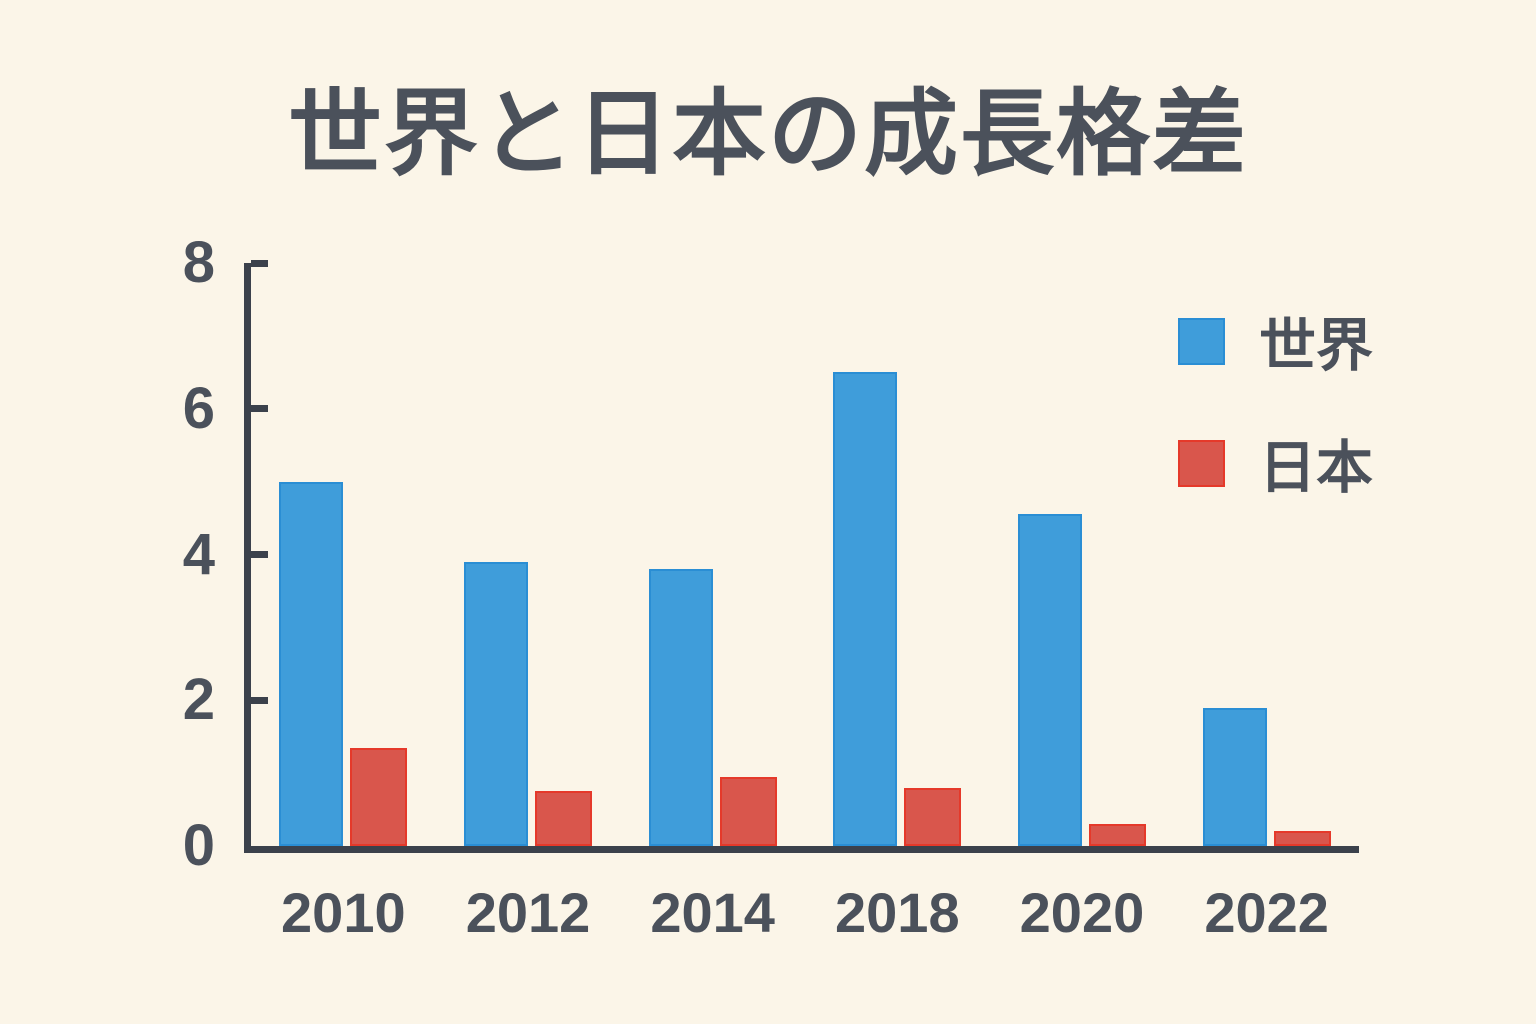 This screenshot has height=1024, width=1536. What do you see at coordinates (1201, 341) in the screenshot?
I see `legend-swatch-world` at bounding box center [1201, 341].